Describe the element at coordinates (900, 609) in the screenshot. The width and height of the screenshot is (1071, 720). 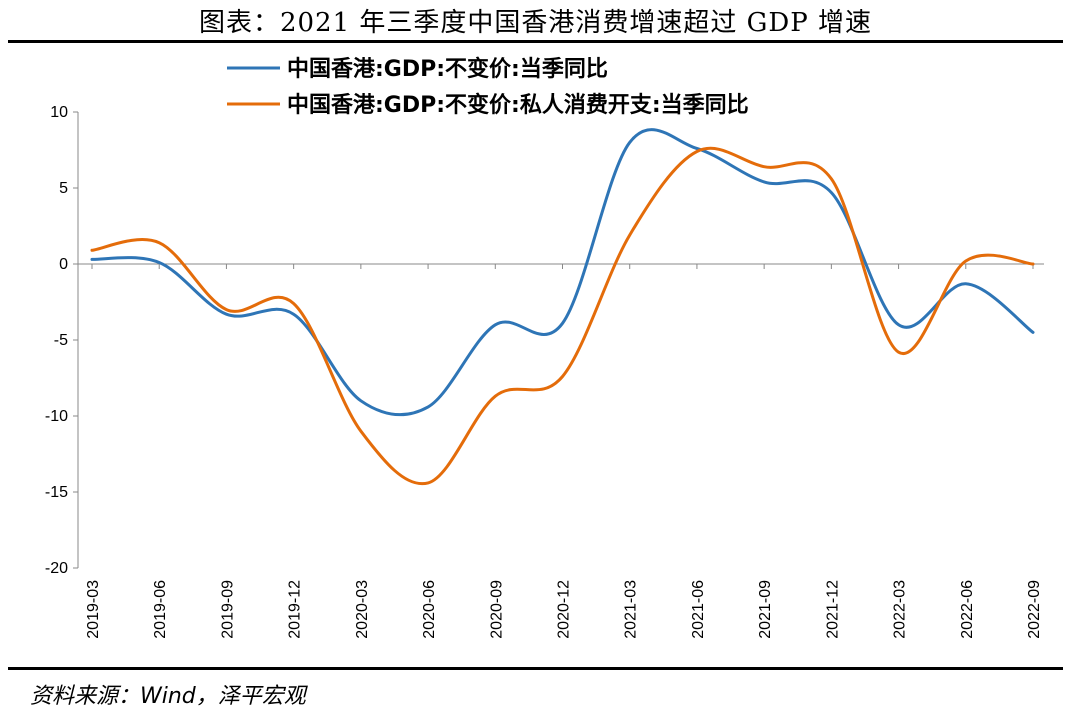
I see `x-tick-label: 2022-03` at that location.